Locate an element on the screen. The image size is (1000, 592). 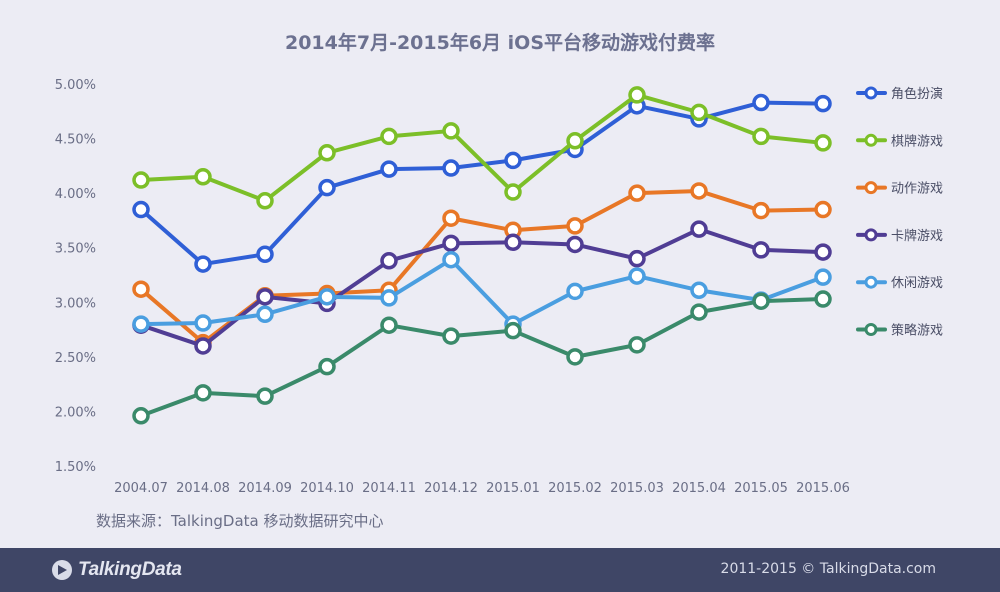
x-tick-label: 2015.05 is located at coordinates (761, 488).